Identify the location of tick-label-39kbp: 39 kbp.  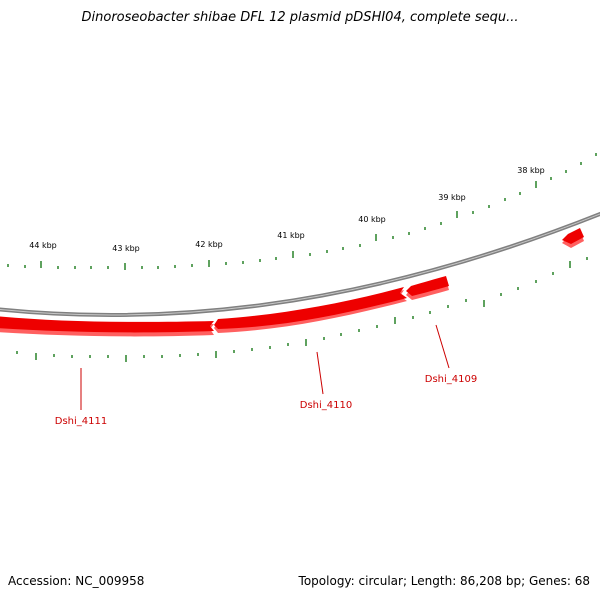
(452, 197).